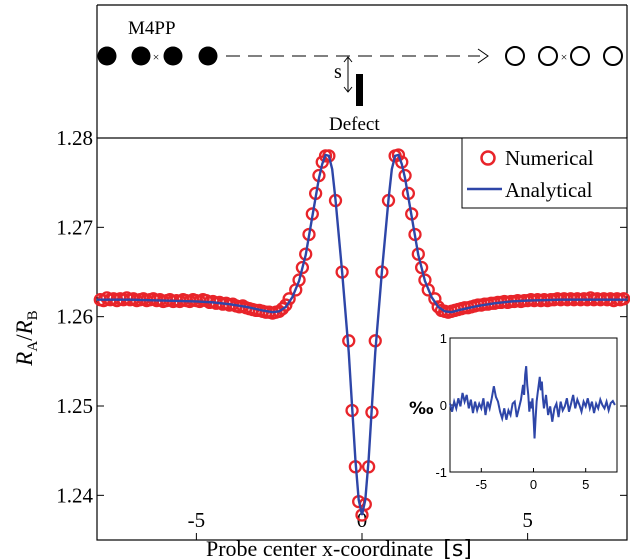  Describe the element at coordinates (483, 56) in the screenshot. I see `scan-direction-arrow-icon` at that location.